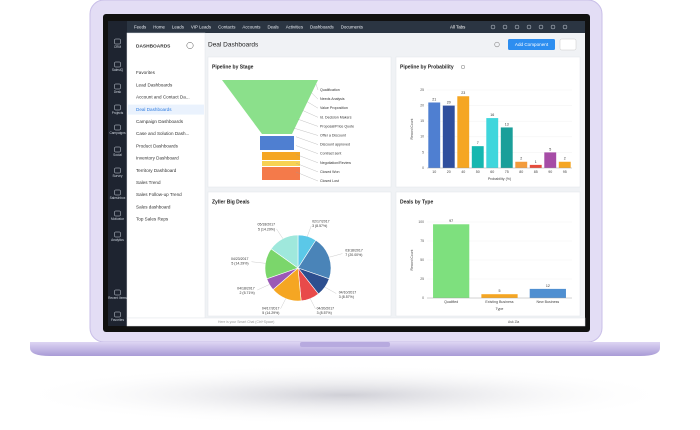  Describe the element at coordinates (458, 27) in the screenshot. I see `all-tabs: All Tabs` at that location.